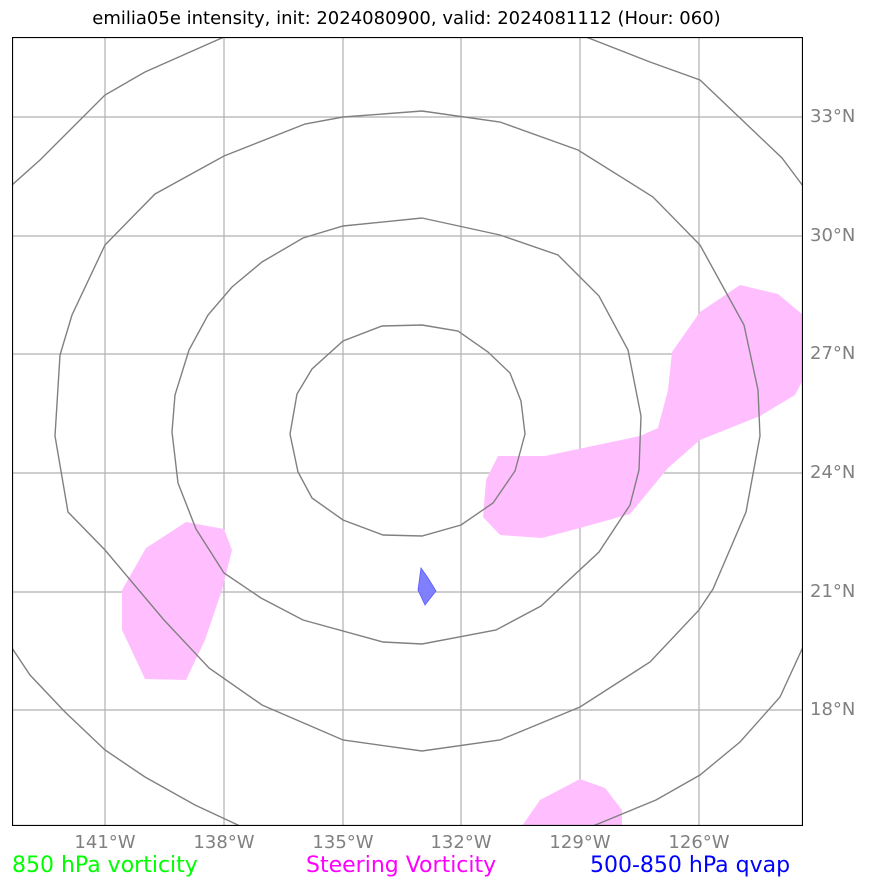 The image size is (873, 891). What do you see at coordinates (177, 601) in the screenshot?
I see `steering-vorticity-west-blob` at bounding box center [177, 601].